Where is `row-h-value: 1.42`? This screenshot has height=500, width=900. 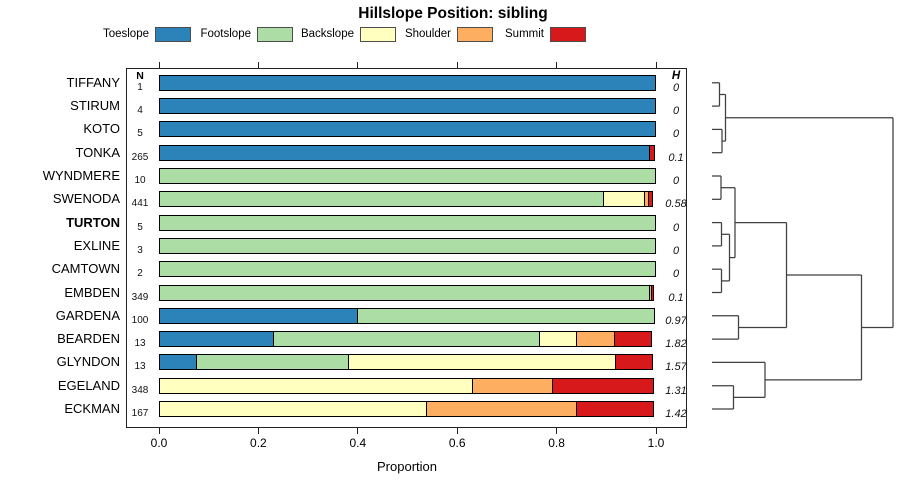 row-h-value: 1.42 is located at coordinates (676, 414).